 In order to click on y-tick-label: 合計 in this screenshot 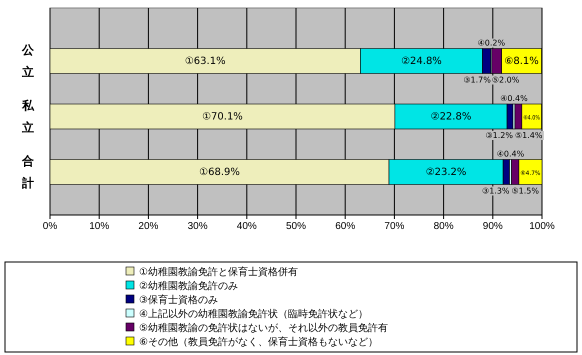, I will do `click(28, 172)`.